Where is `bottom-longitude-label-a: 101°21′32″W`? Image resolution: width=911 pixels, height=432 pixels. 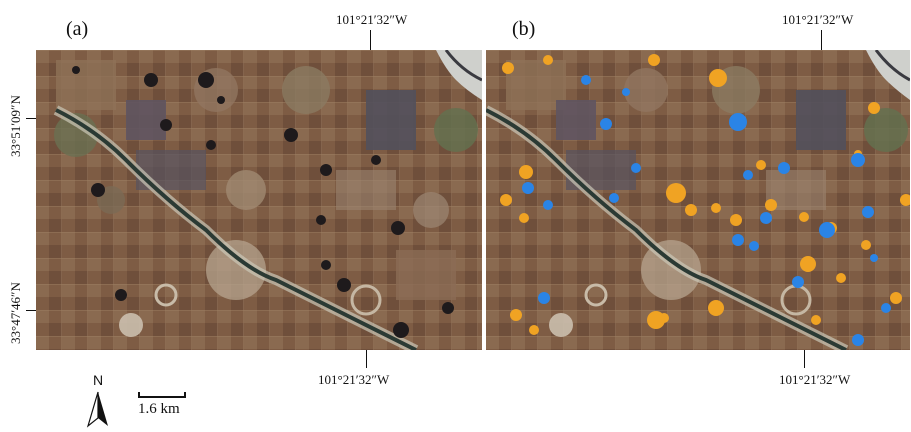
bottom-longitude-label-a: 101°21′32″W is located at coordinates (354, 379).